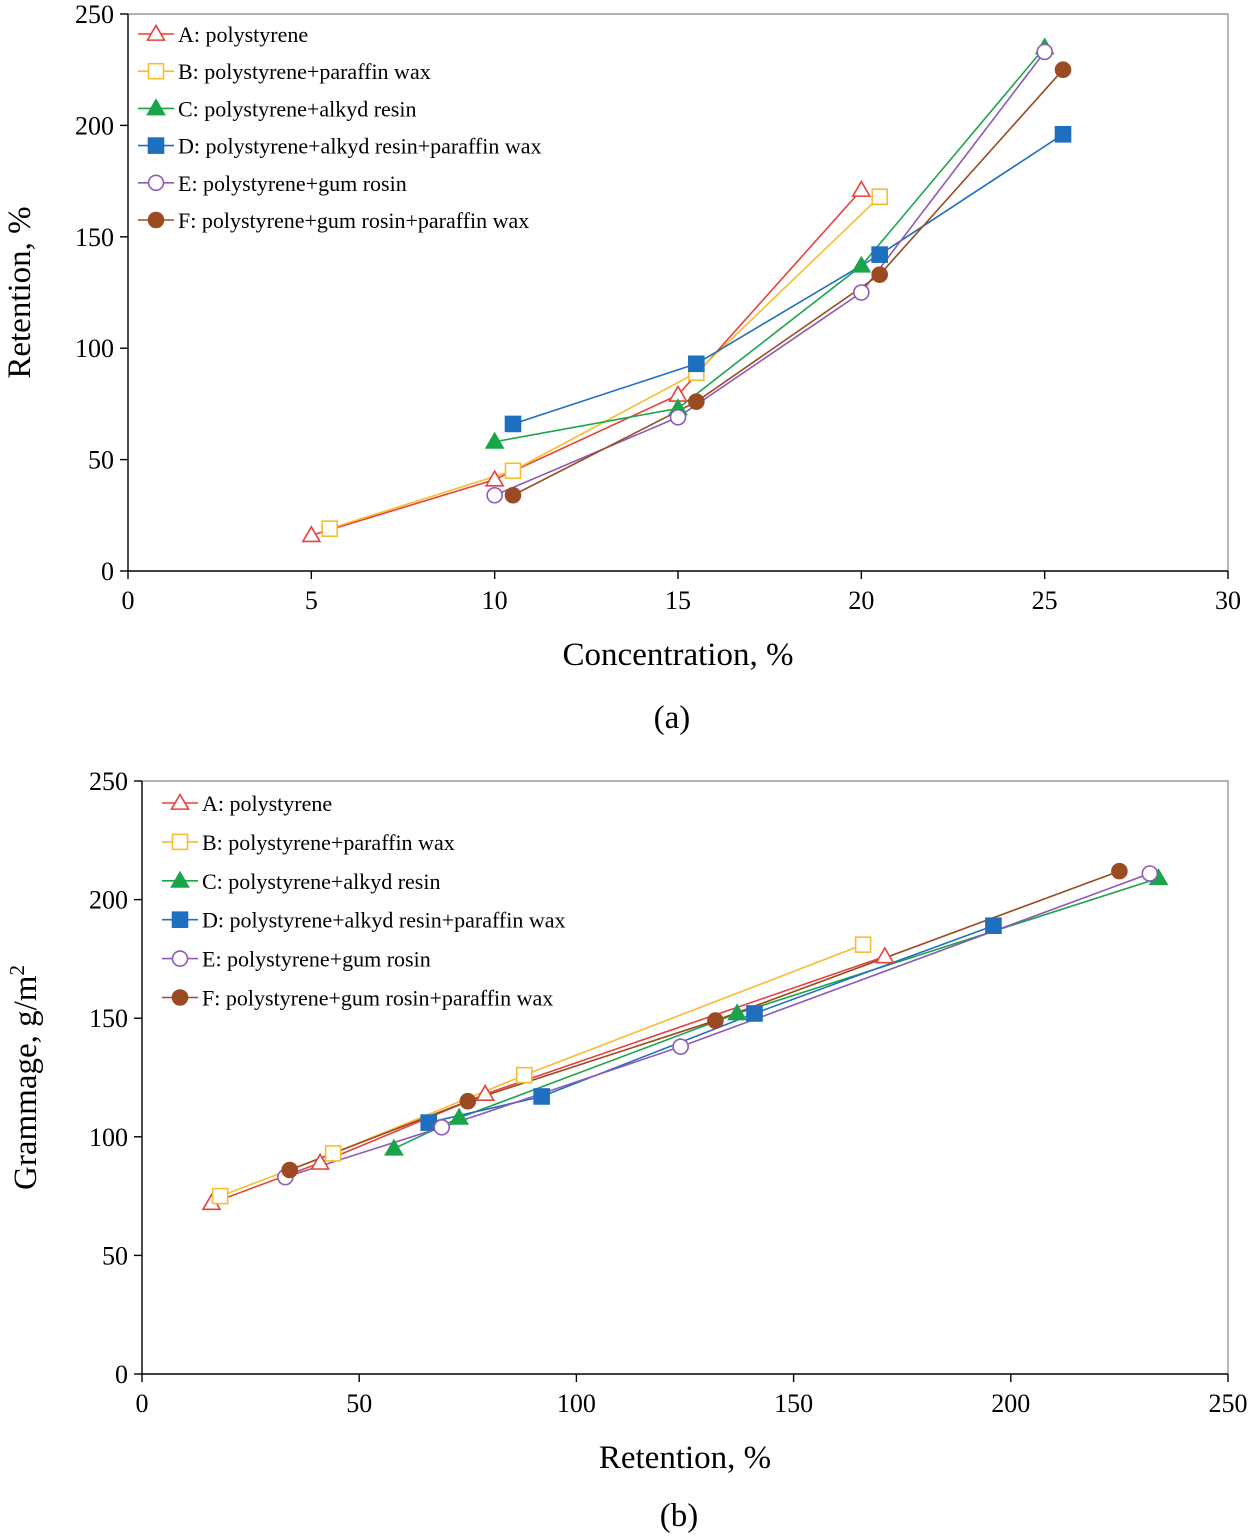  I want to click on chart-a-y-tick-label: 0, so click(107, 571).